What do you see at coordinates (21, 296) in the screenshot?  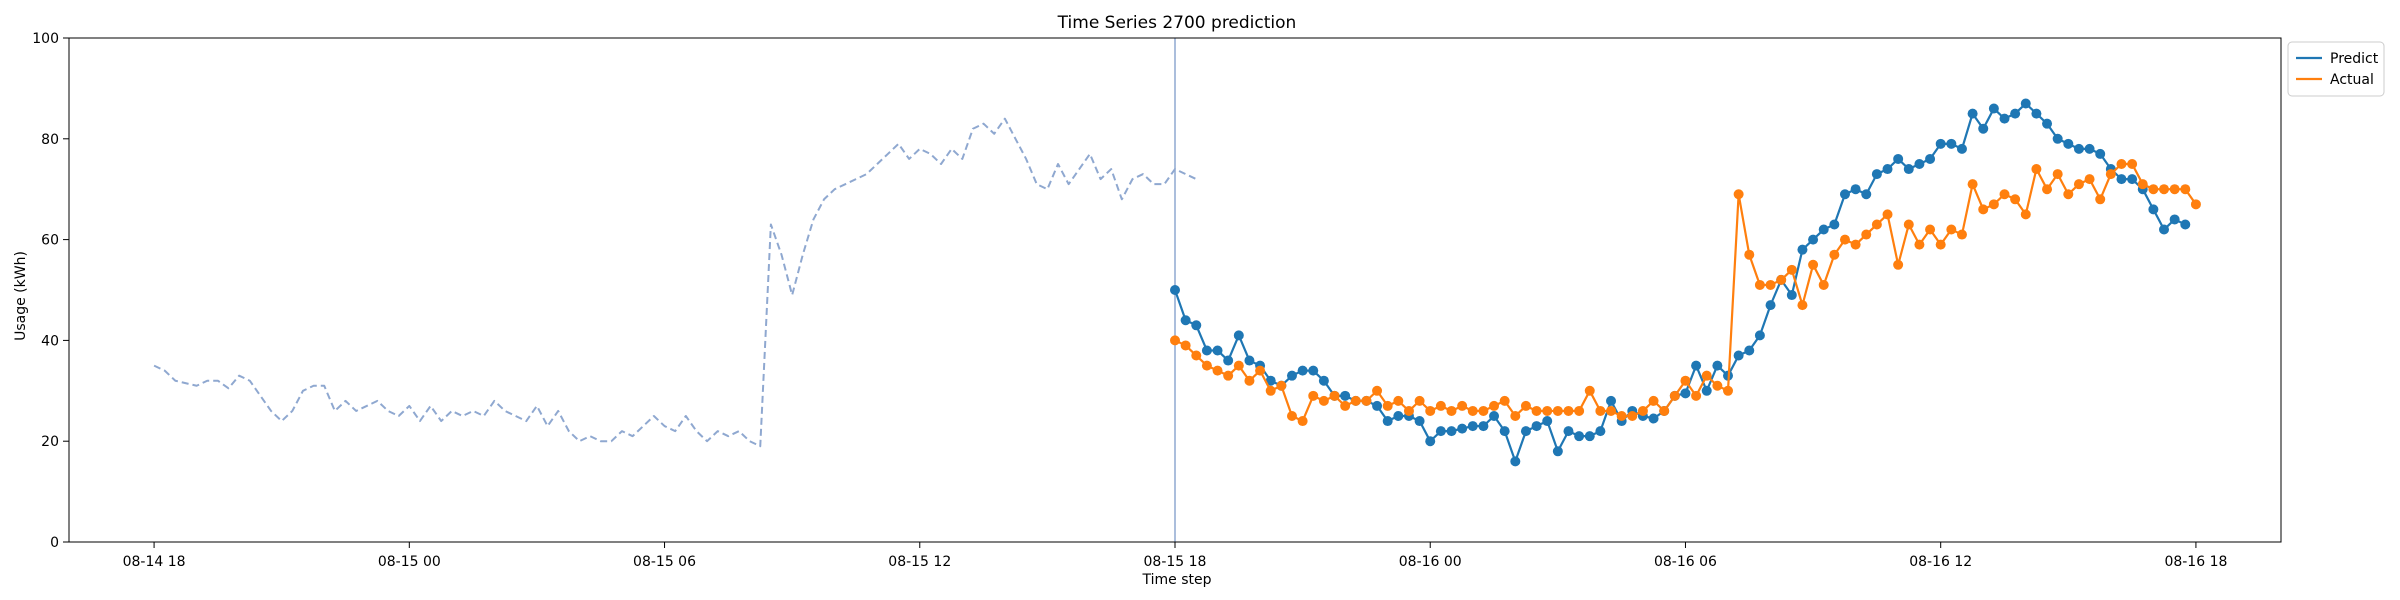 I see `y-axis-label: Usage (kWh)` at bounding box center [21, 296].